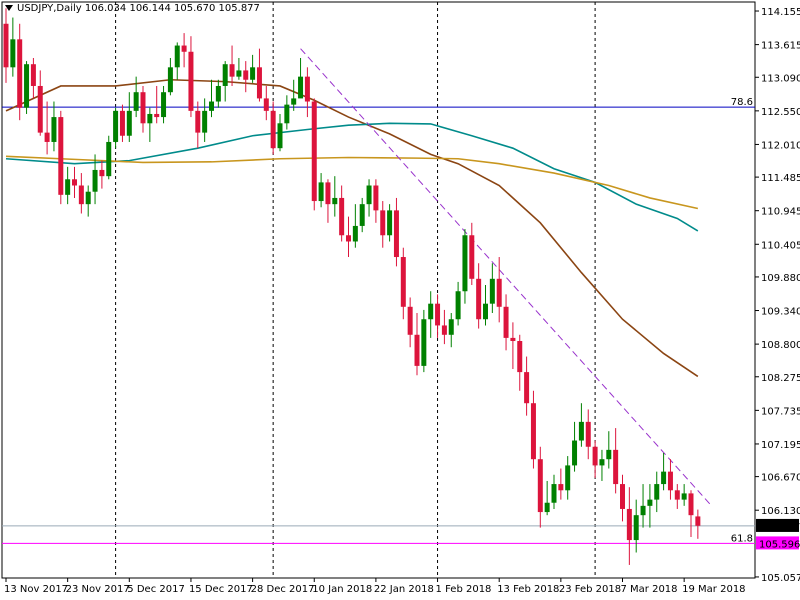  What do you see at coordinates (342, 589) in the screenshot?
I see `x-tick-label: 10 Jan 2018` at bounding box center [342, 589].